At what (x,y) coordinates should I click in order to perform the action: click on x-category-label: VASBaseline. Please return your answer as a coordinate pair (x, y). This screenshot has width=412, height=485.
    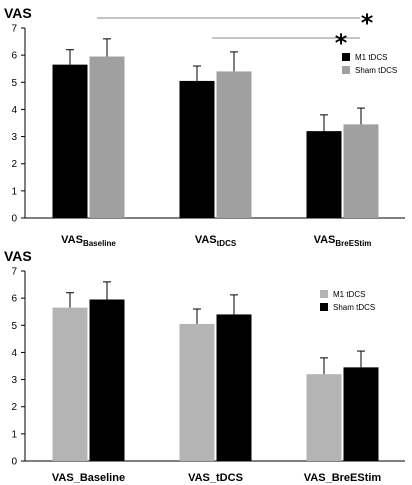
    Looking at the image, I should click on (88, 241).